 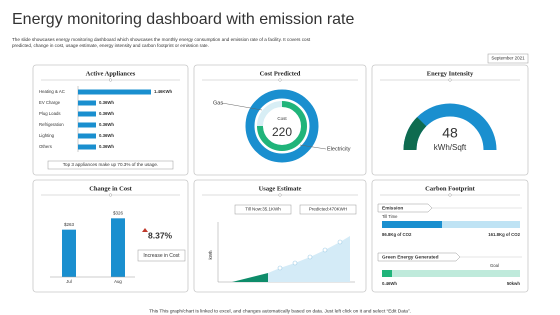 I want to click on value-label: $263, so click(x=69, y=224).